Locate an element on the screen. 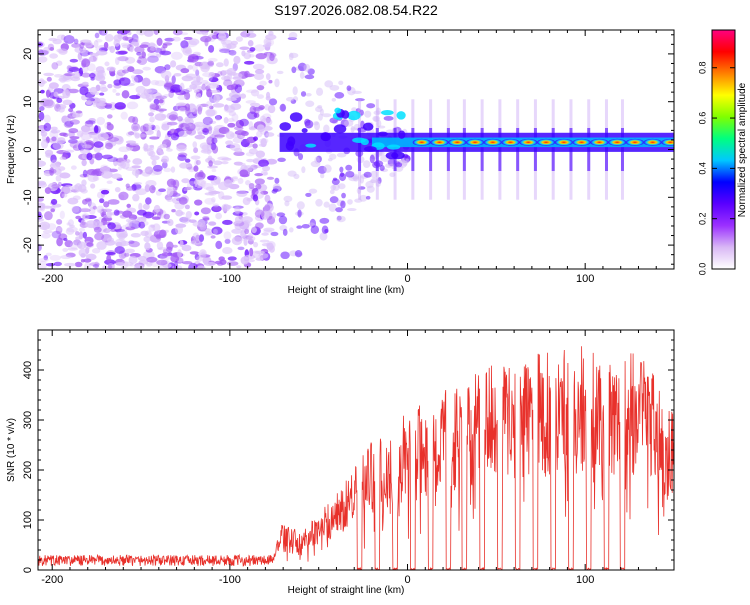  spec-xtick-label: -200 is located at coordinates (52, 279).